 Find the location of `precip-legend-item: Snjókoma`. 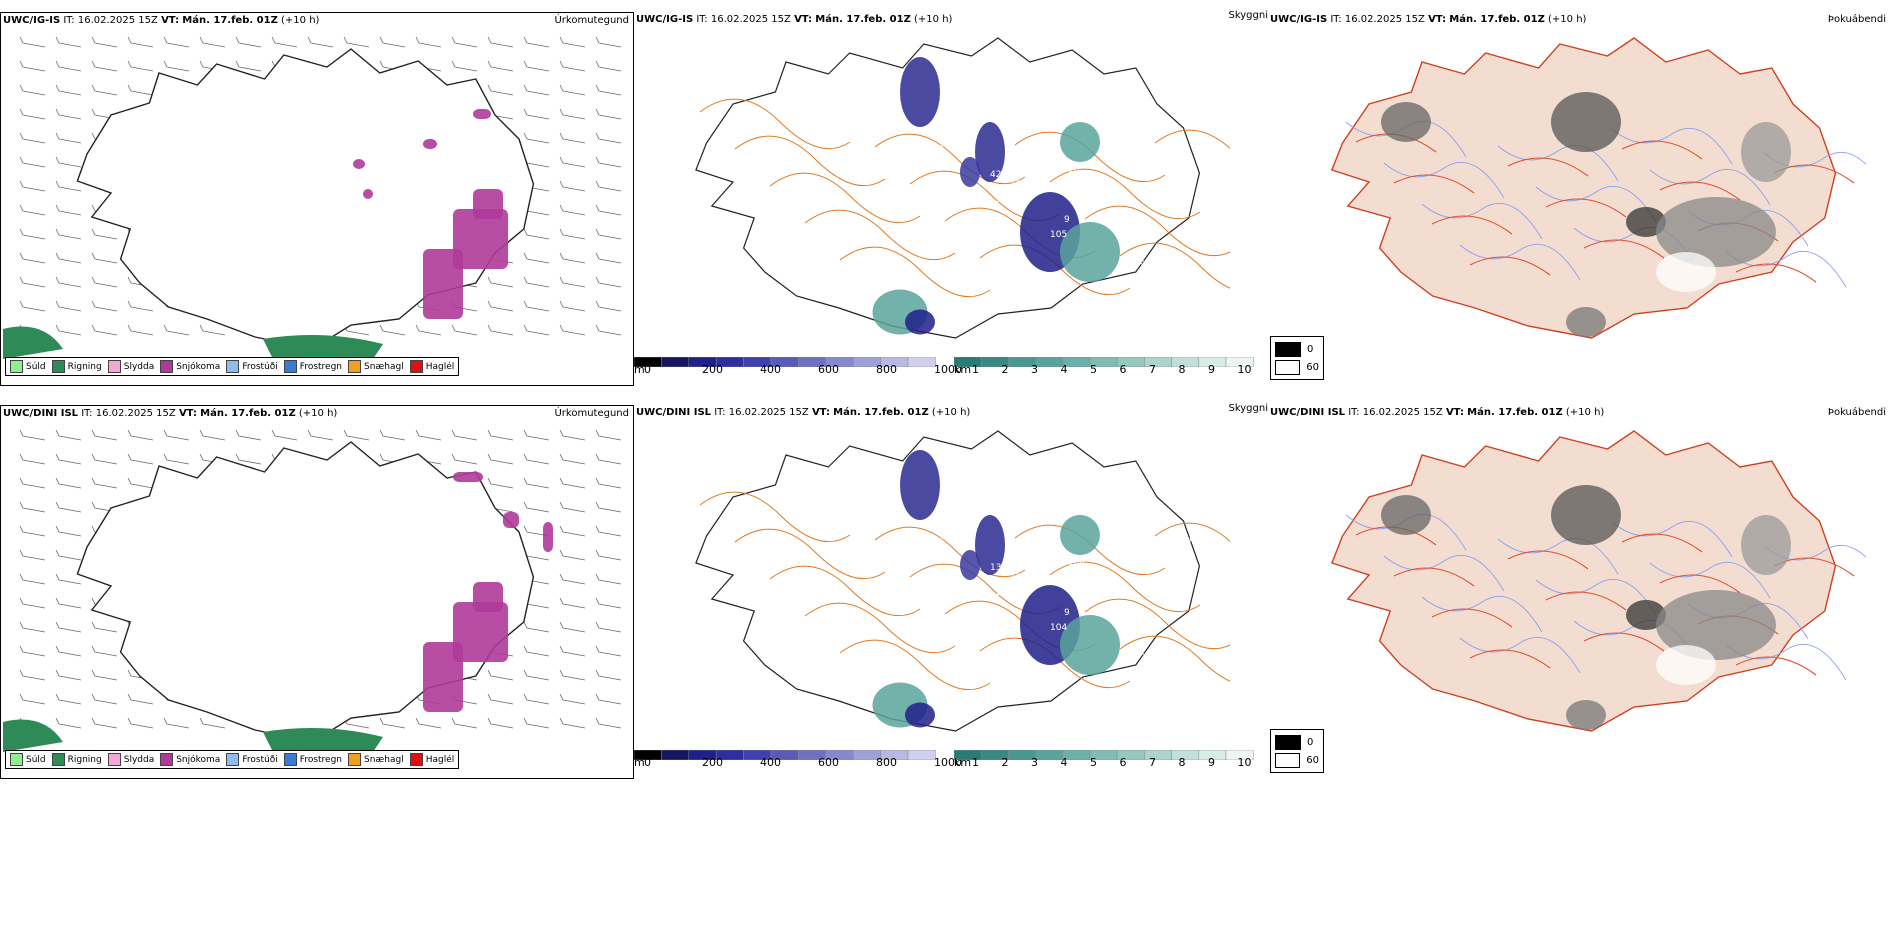

precip-legend-item: Snjókoma is located at coordinates (190, 366).